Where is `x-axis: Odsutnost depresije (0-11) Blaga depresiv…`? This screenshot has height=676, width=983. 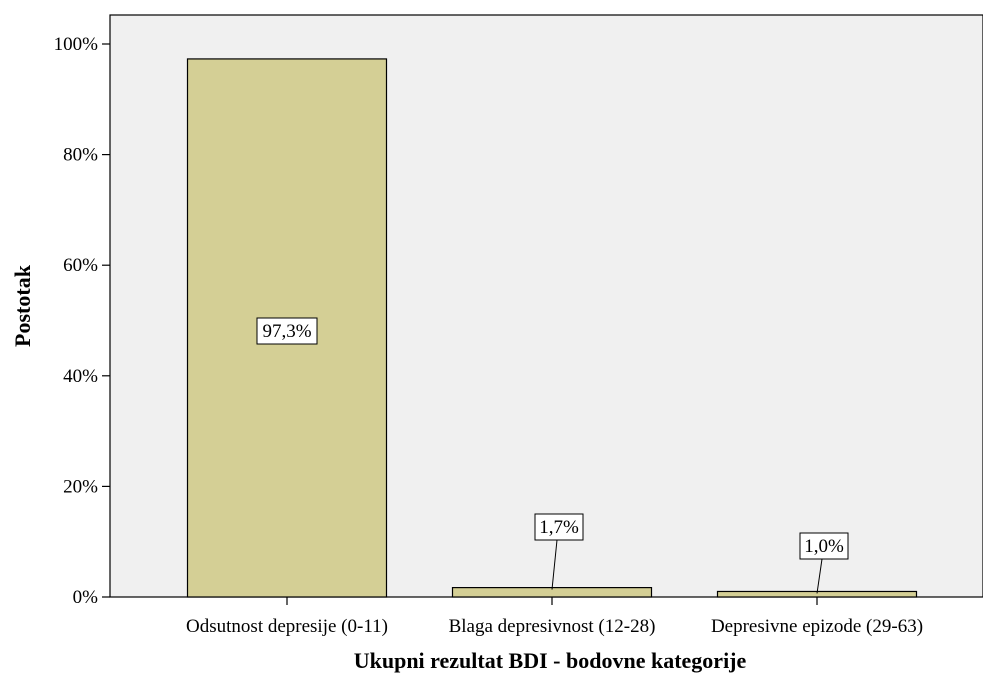 x-axis: Odsutnost depresije (0-11) Blaga depresiv… is located at coordinates (554, 617).